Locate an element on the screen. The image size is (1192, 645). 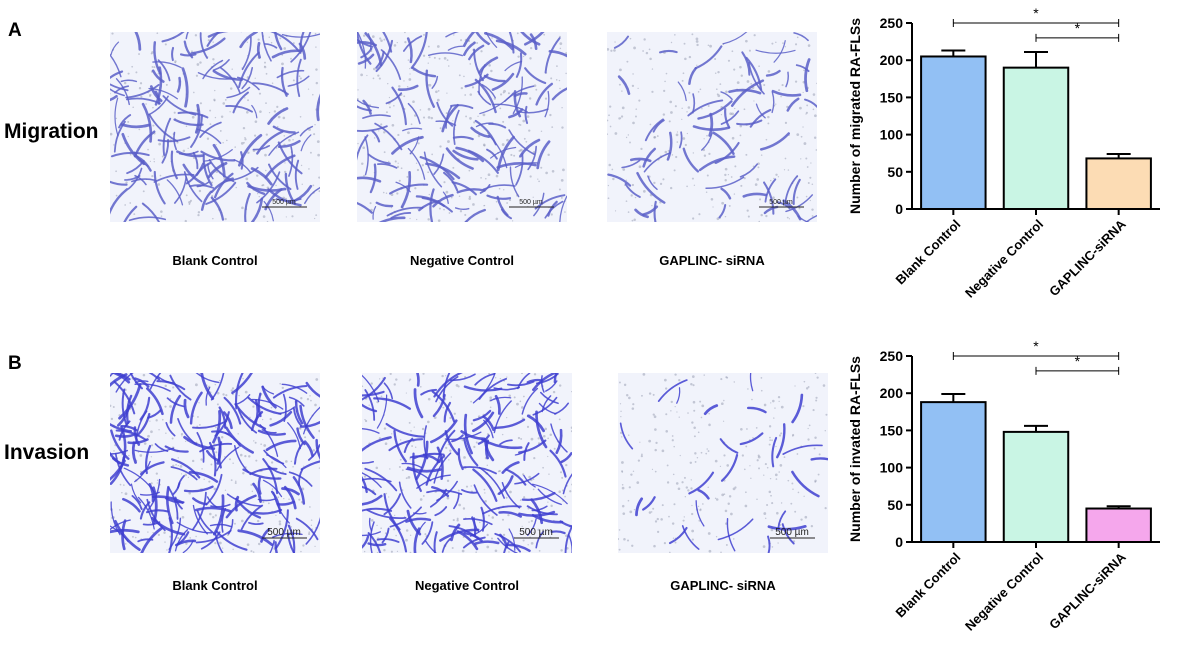
micrograph-migration-blank: 500 µm is located at coordinates (215, 127).